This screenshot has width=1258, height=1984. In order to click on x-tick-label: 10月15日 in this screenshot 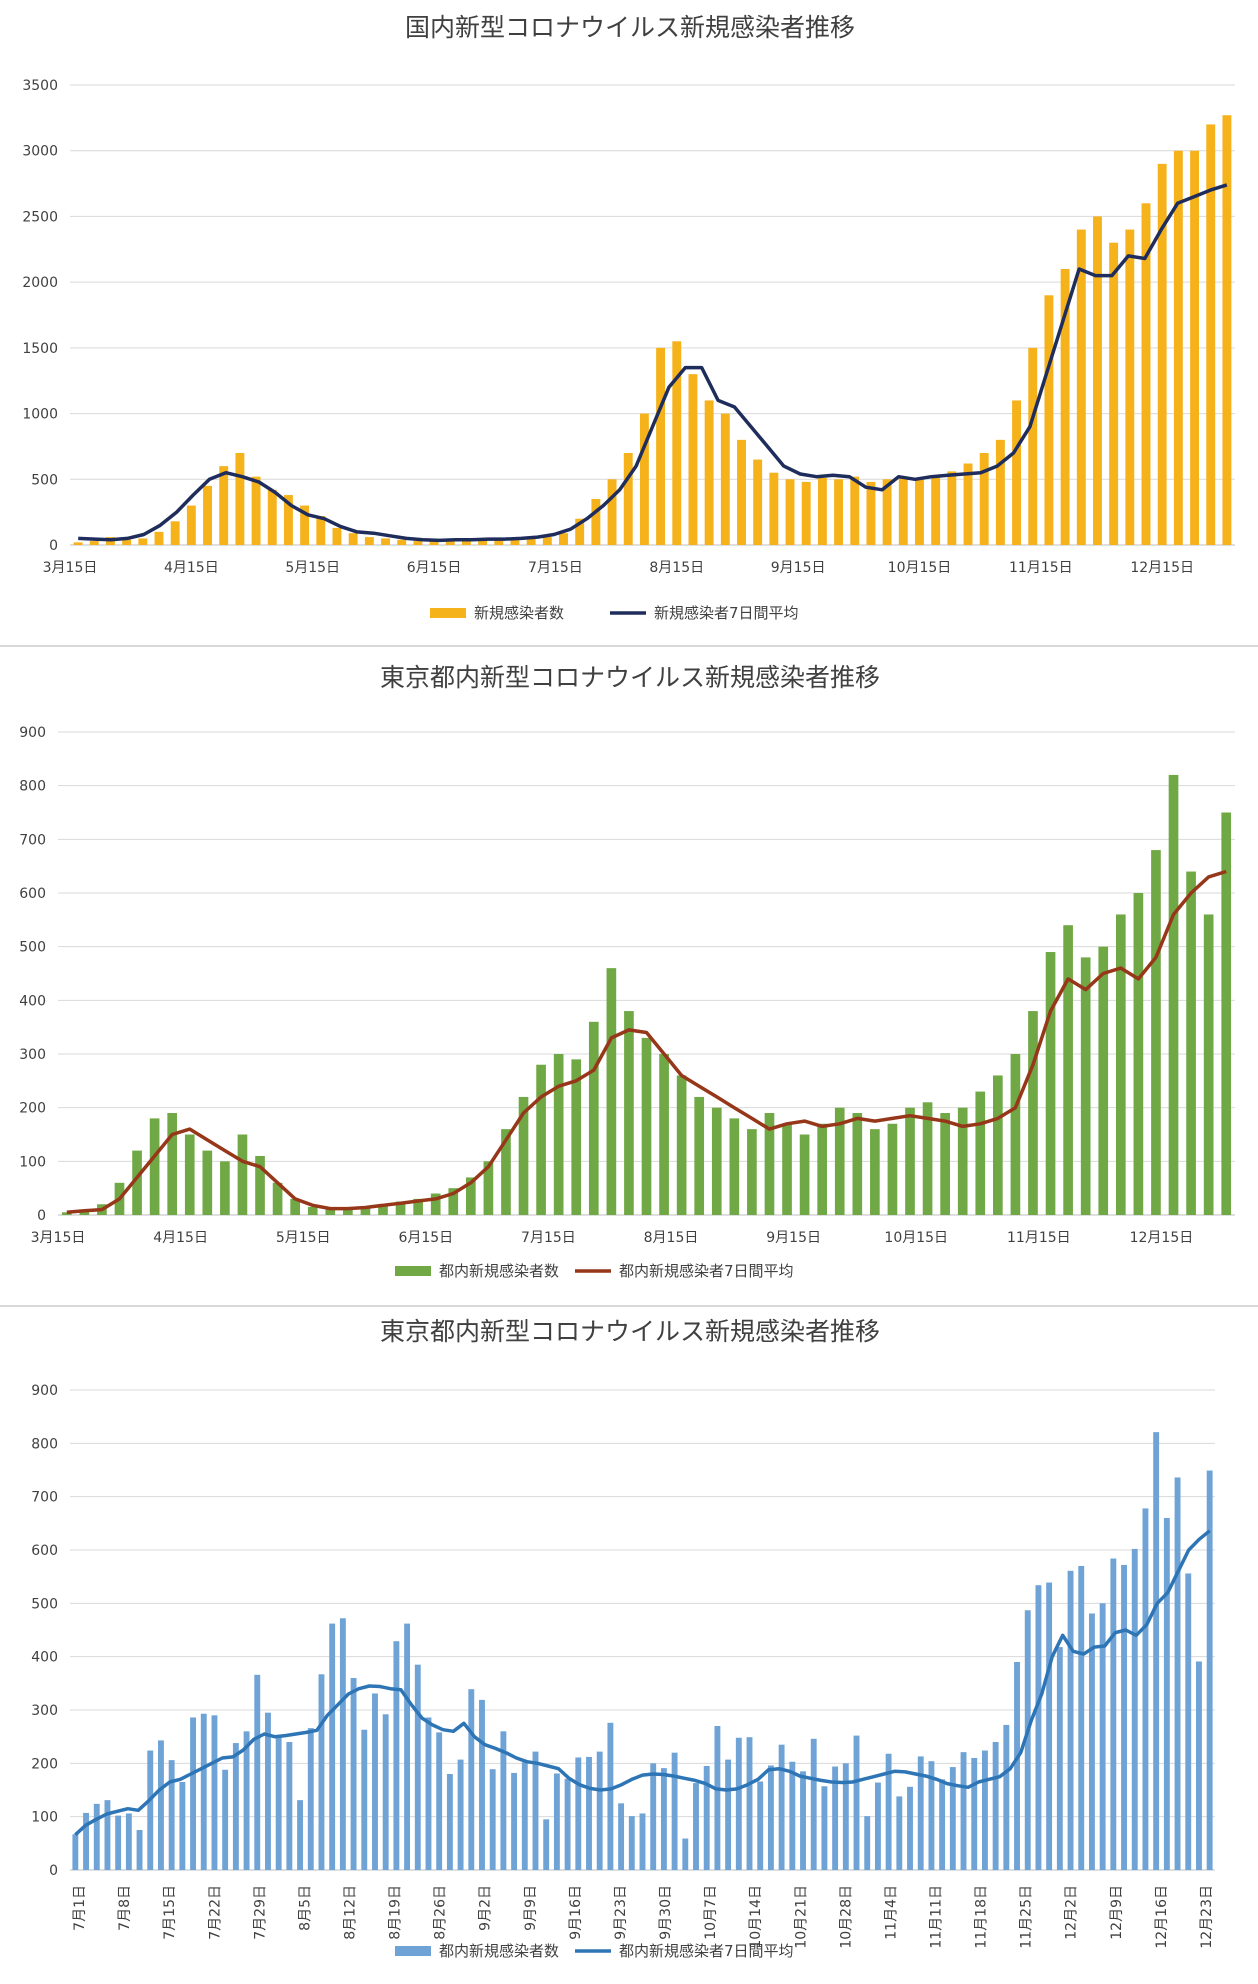, I will do `click(916, 1238)`.